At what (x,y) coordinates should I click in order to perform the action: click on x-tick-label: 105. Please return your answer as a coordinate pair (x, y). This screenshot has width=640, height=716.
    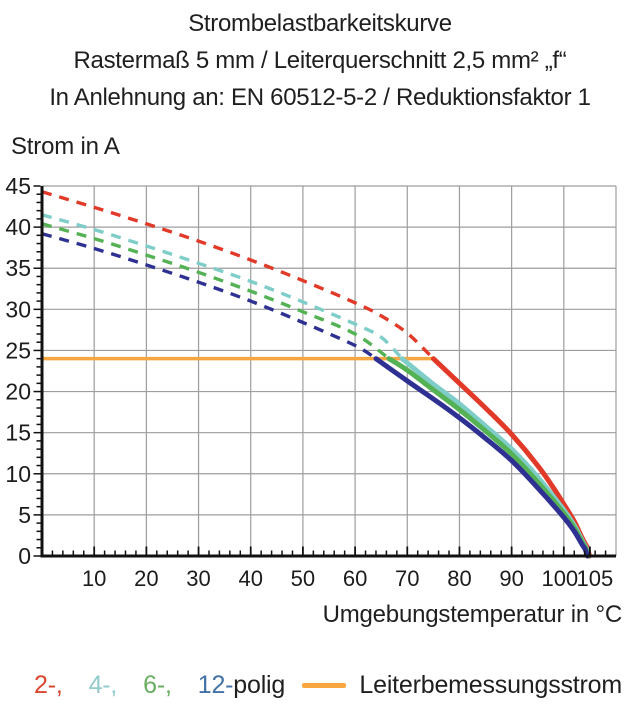
    Looking at the image, I should click on (595, 578).